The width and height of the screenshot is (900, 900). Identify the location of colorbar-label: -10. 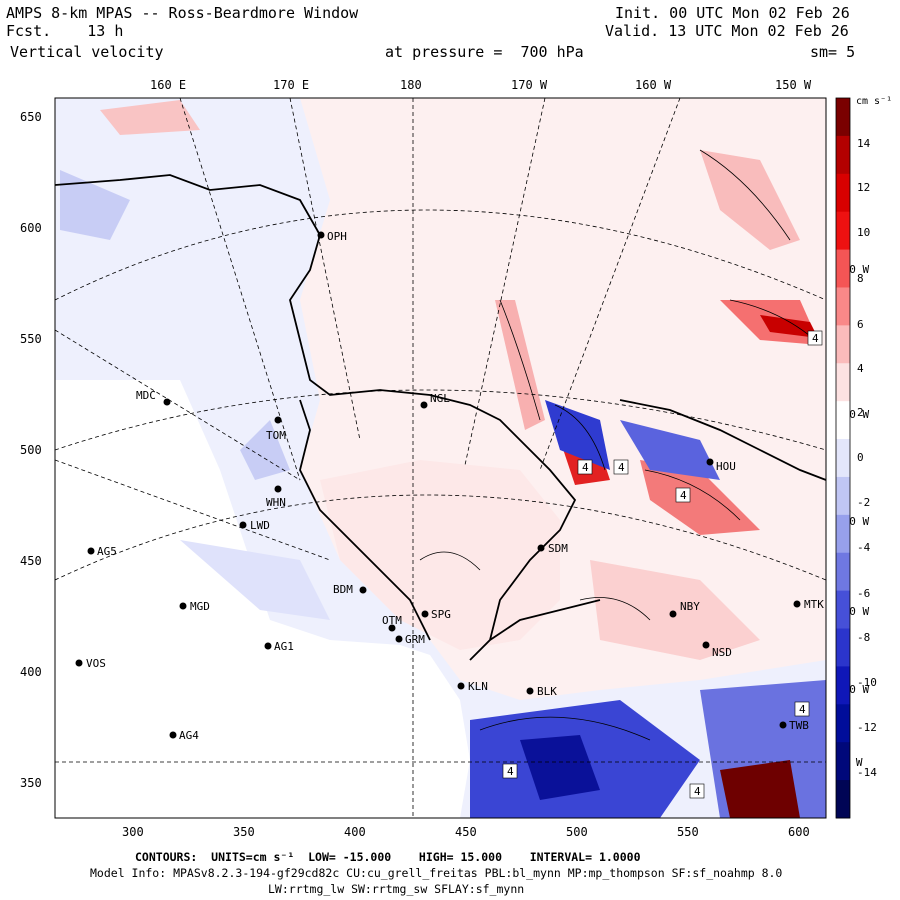
(867, 682).